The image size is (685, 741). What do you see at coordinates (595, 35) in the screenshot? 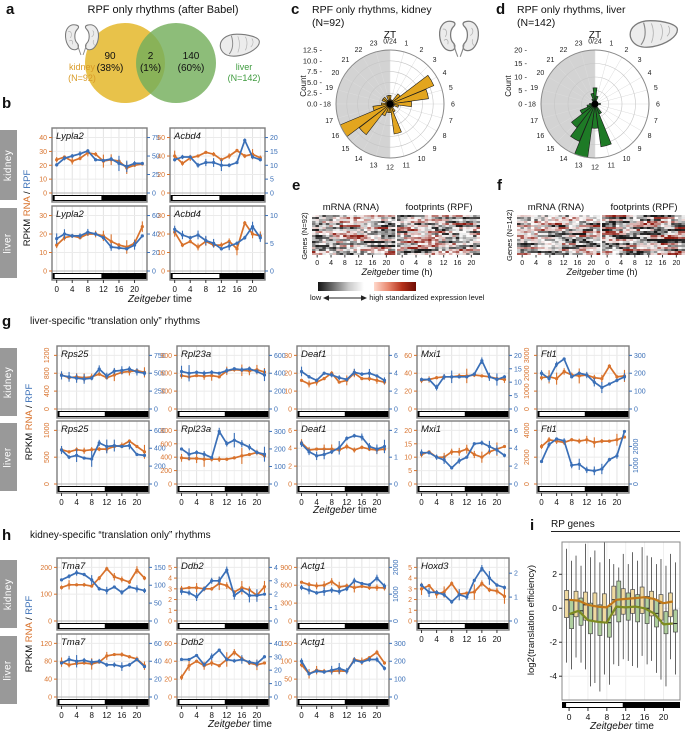
I see `svg-text: ZT` at bounding box center [595, 35].